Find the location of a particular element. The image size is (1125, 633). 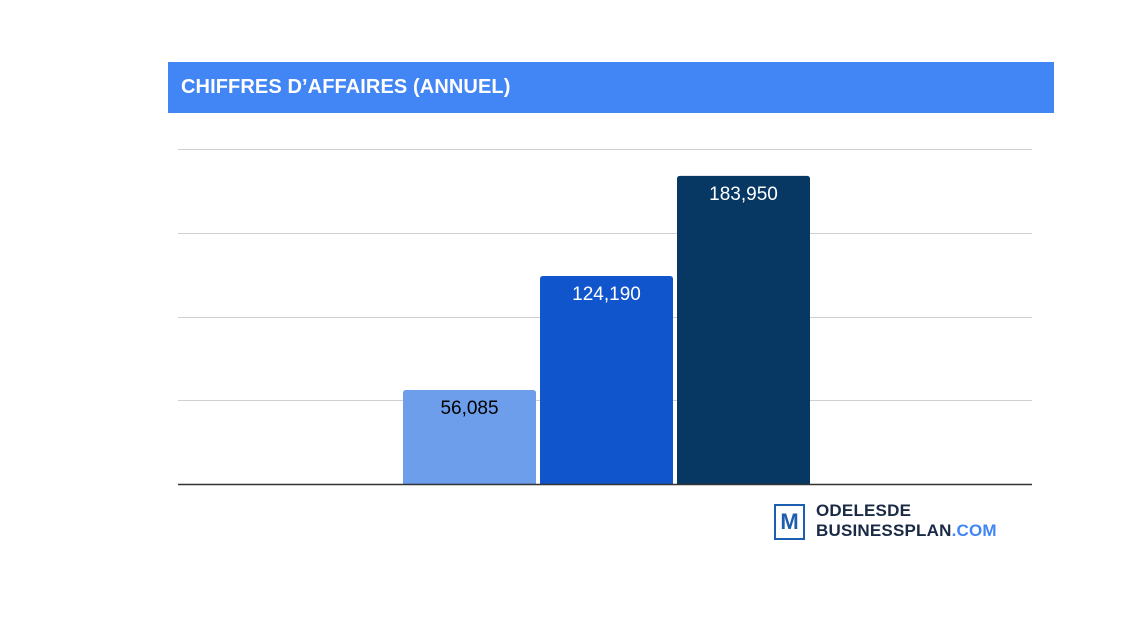

bar-value-label: 56,085 is located at coordinates (469, 408).